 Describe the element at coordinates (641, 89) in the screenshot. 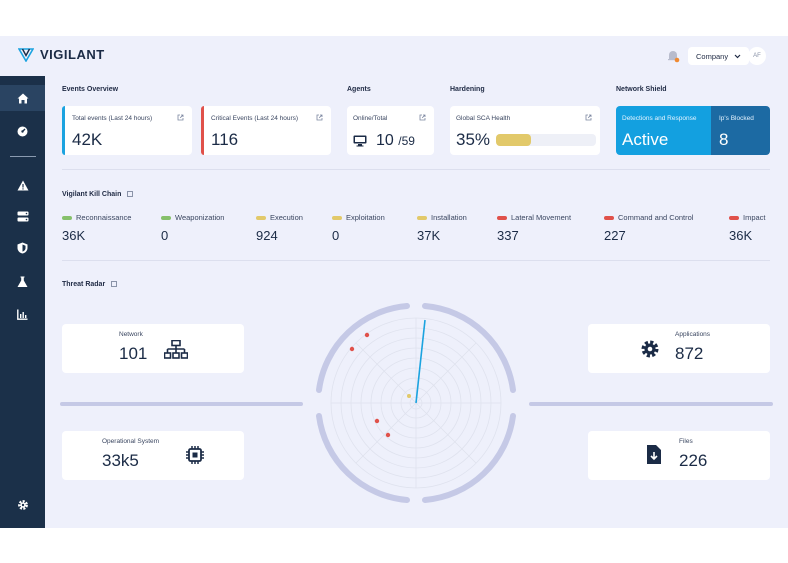

I see `network-shield-title: Network Shield` at that location.